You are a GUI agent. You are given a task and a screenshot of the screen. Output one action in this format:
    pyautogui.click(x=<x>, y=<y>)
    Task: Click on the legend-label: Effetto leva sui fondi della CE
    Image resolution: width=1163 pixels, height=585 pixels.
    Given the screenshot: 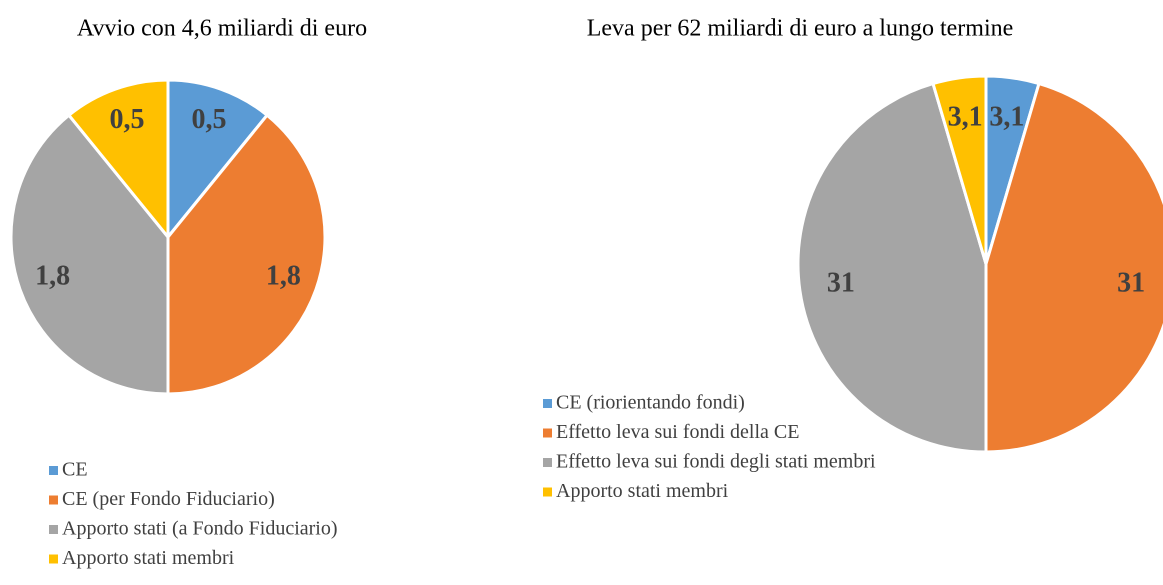 What is the action you would take?
    pyautogui.click(x=677, y=432)
    